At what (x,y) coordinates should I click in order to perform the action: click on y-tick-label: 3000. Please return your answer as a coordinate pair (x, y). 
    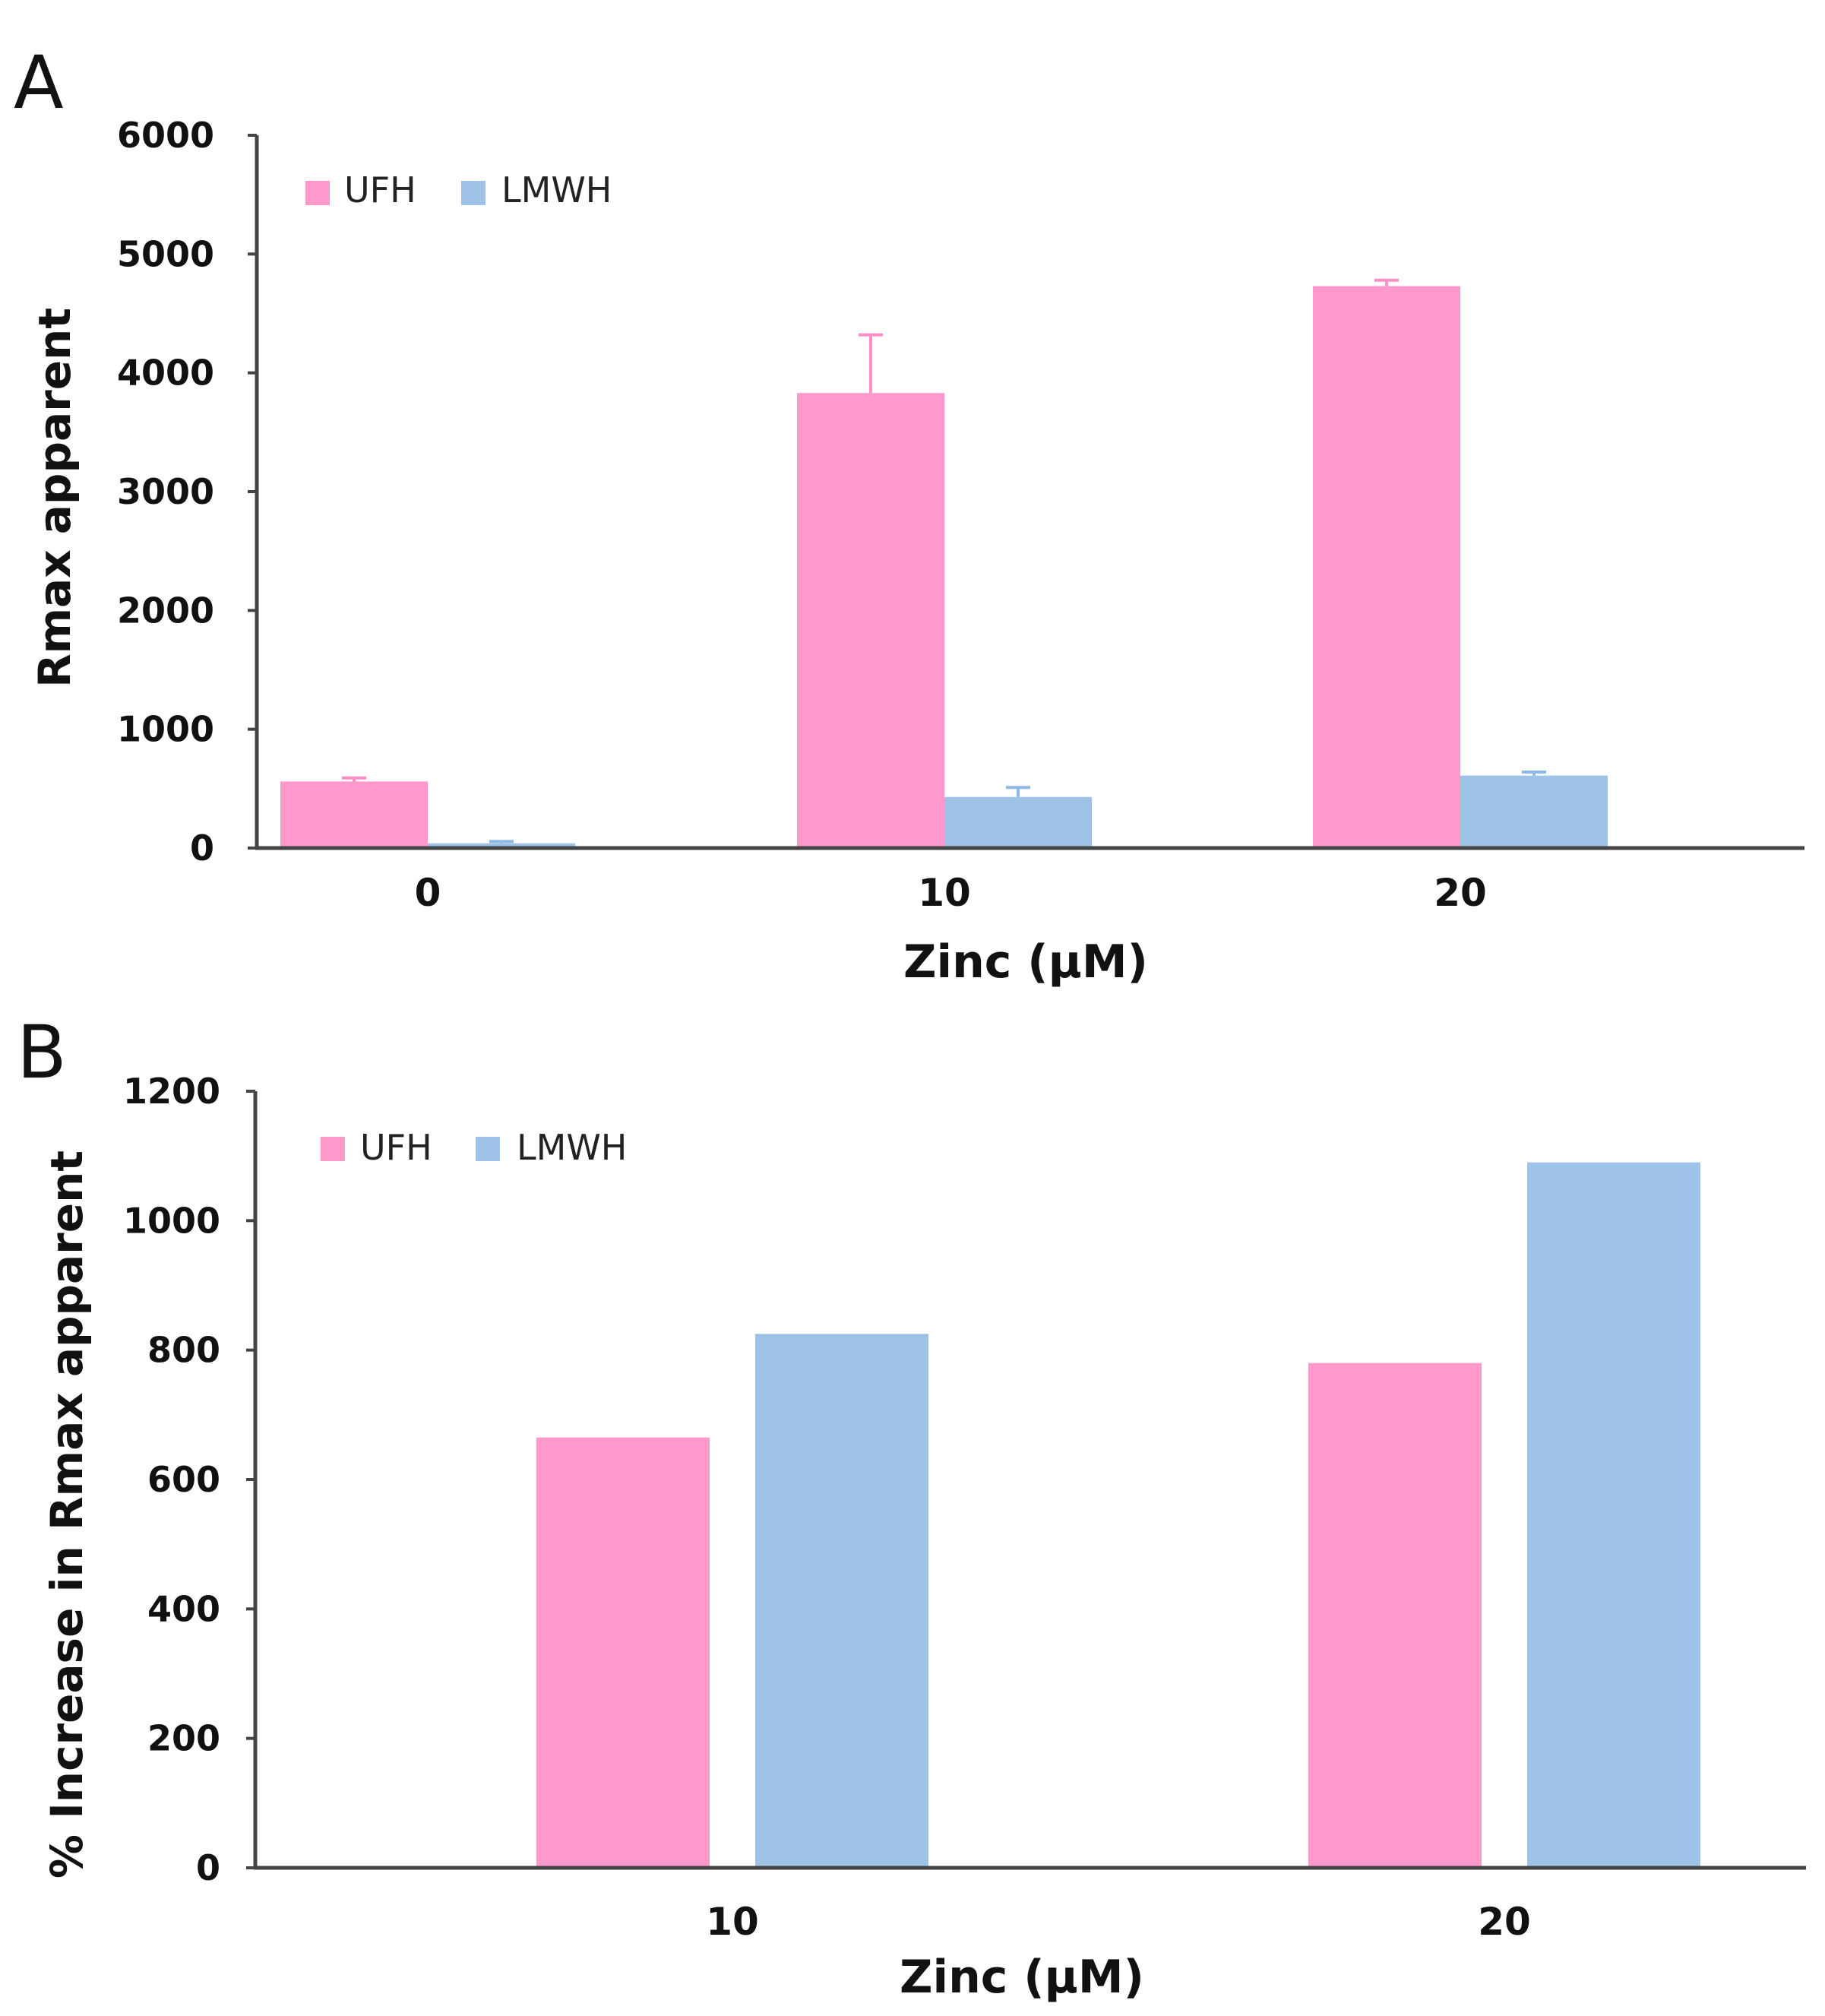
    Looking at the image, I should click on (165, 491).